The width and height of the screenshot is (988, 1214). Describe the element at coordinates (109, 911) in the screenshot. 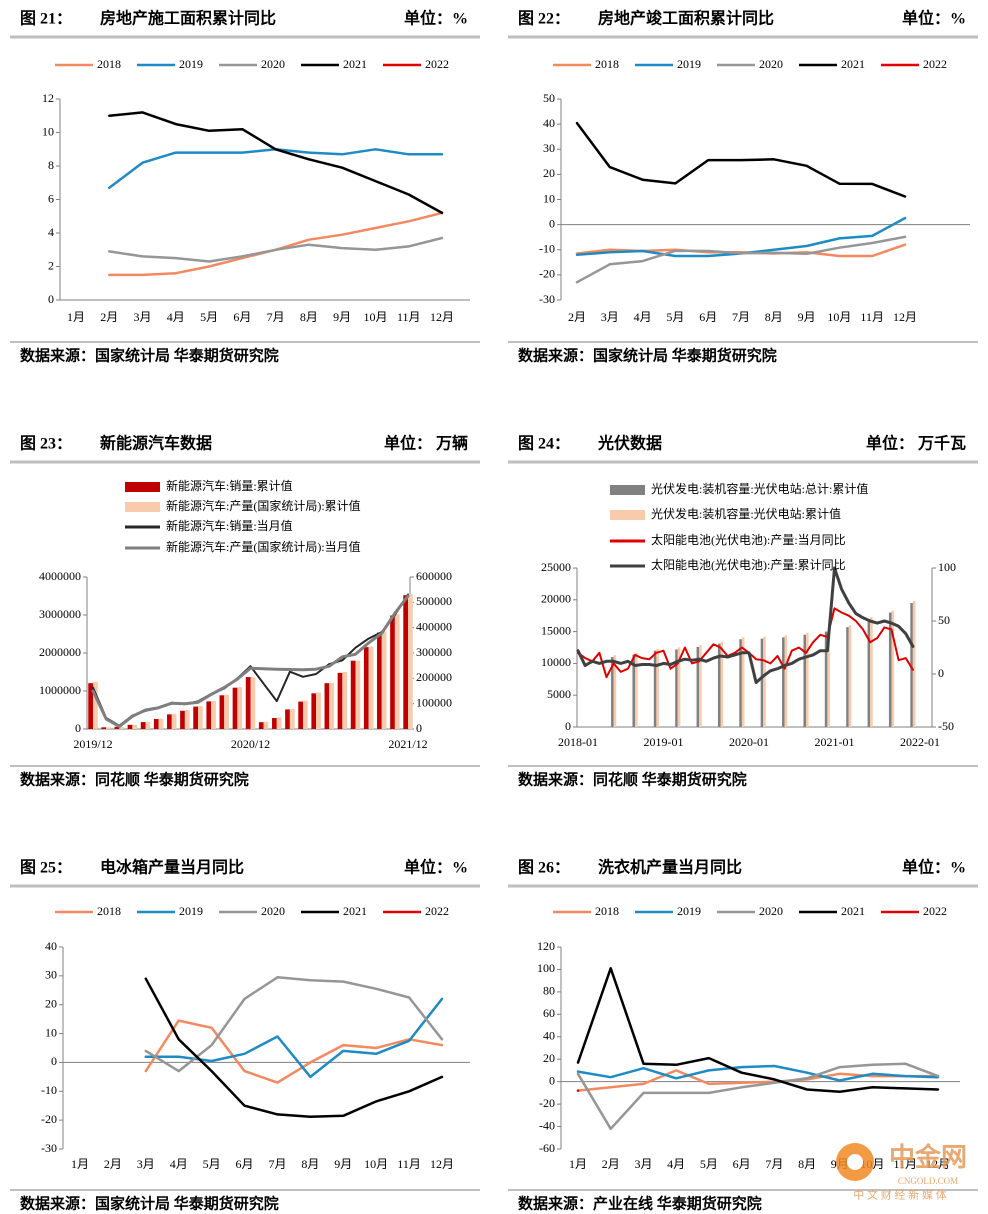

I see `legend-label: 2018` at that location.